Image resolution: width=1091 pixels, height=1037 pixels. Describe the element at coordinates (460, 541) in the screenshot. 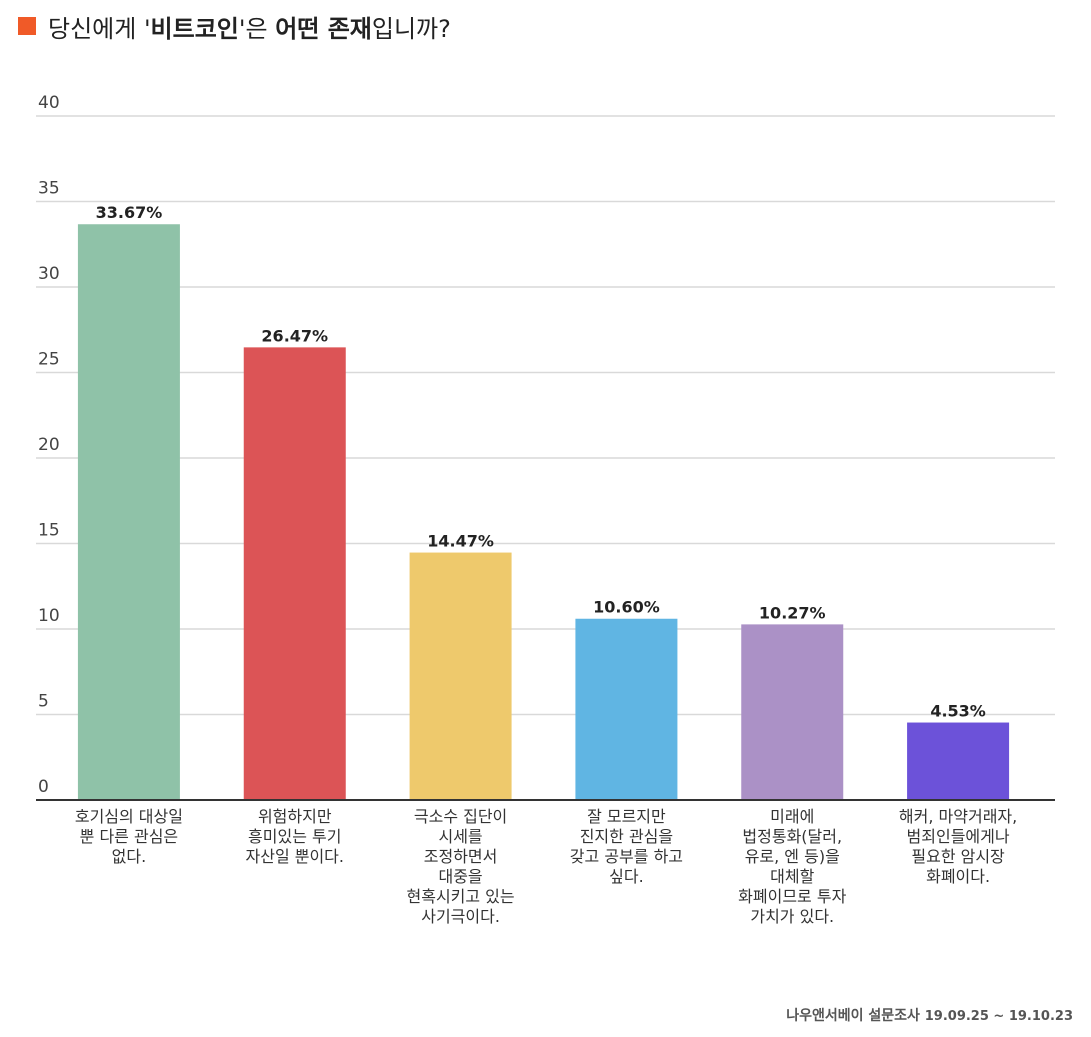

I see `data-label-2: 14.47%` at that location.